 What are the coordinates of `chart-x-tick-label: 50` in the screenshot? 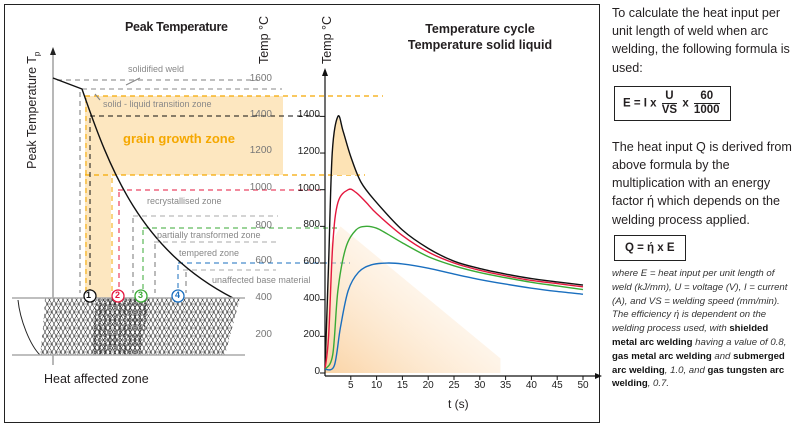 It's located at (583, 385).